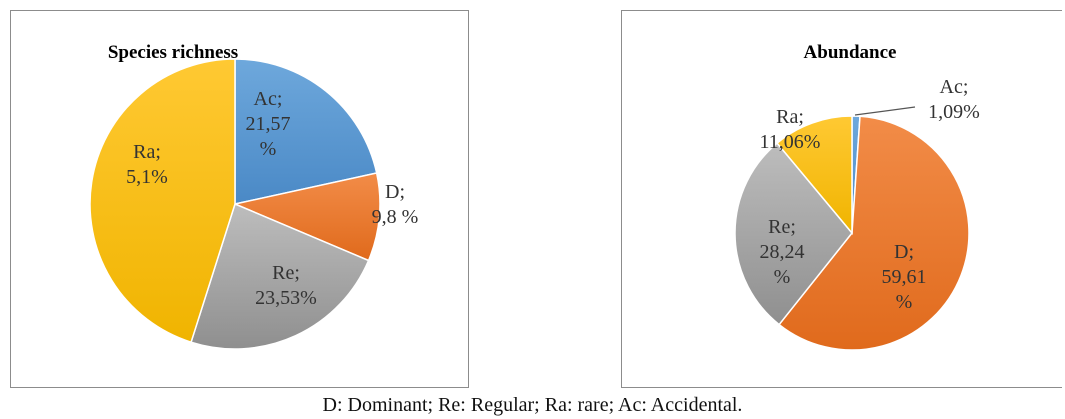 The image size is (1065, 419). Describe the element at coordinates (904, 277) in the screenshot. I see `slice-label-d: D; 59,61%` at that location.